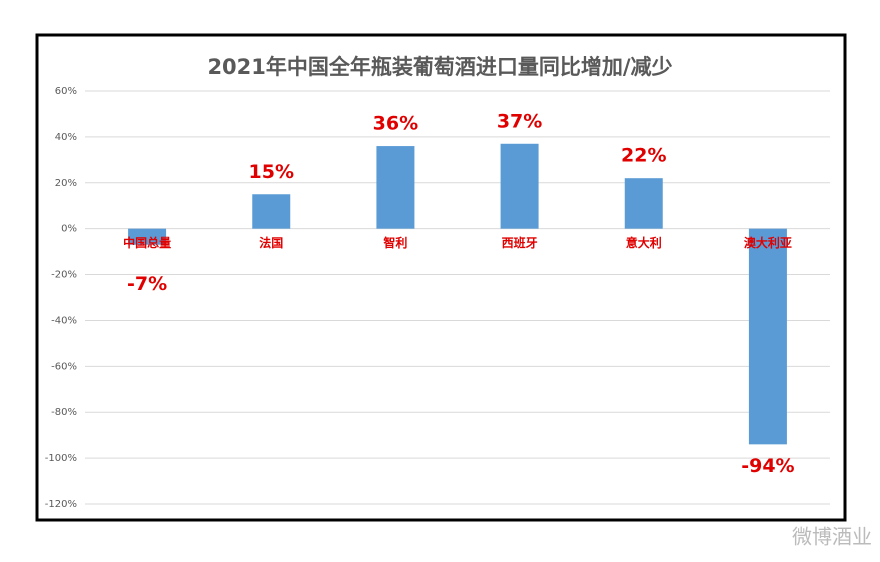  Describe the element at coordinates (520, 242) in the screenshot. I see `x-tick-label: 西班牙` at that location.